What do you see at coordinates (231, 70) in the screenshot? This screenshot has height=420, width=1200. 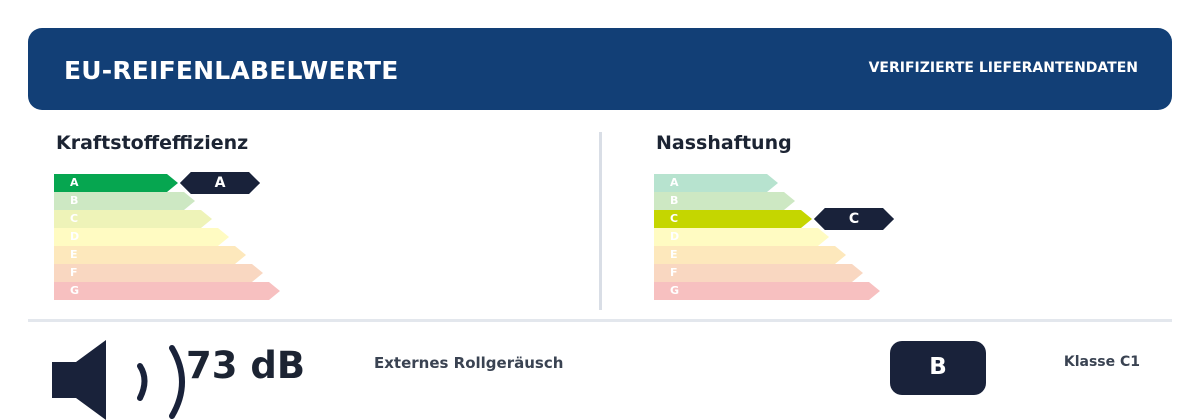 I see `page-title: EU-REIFENLABELWERTE` at bounding box center [231, 70].